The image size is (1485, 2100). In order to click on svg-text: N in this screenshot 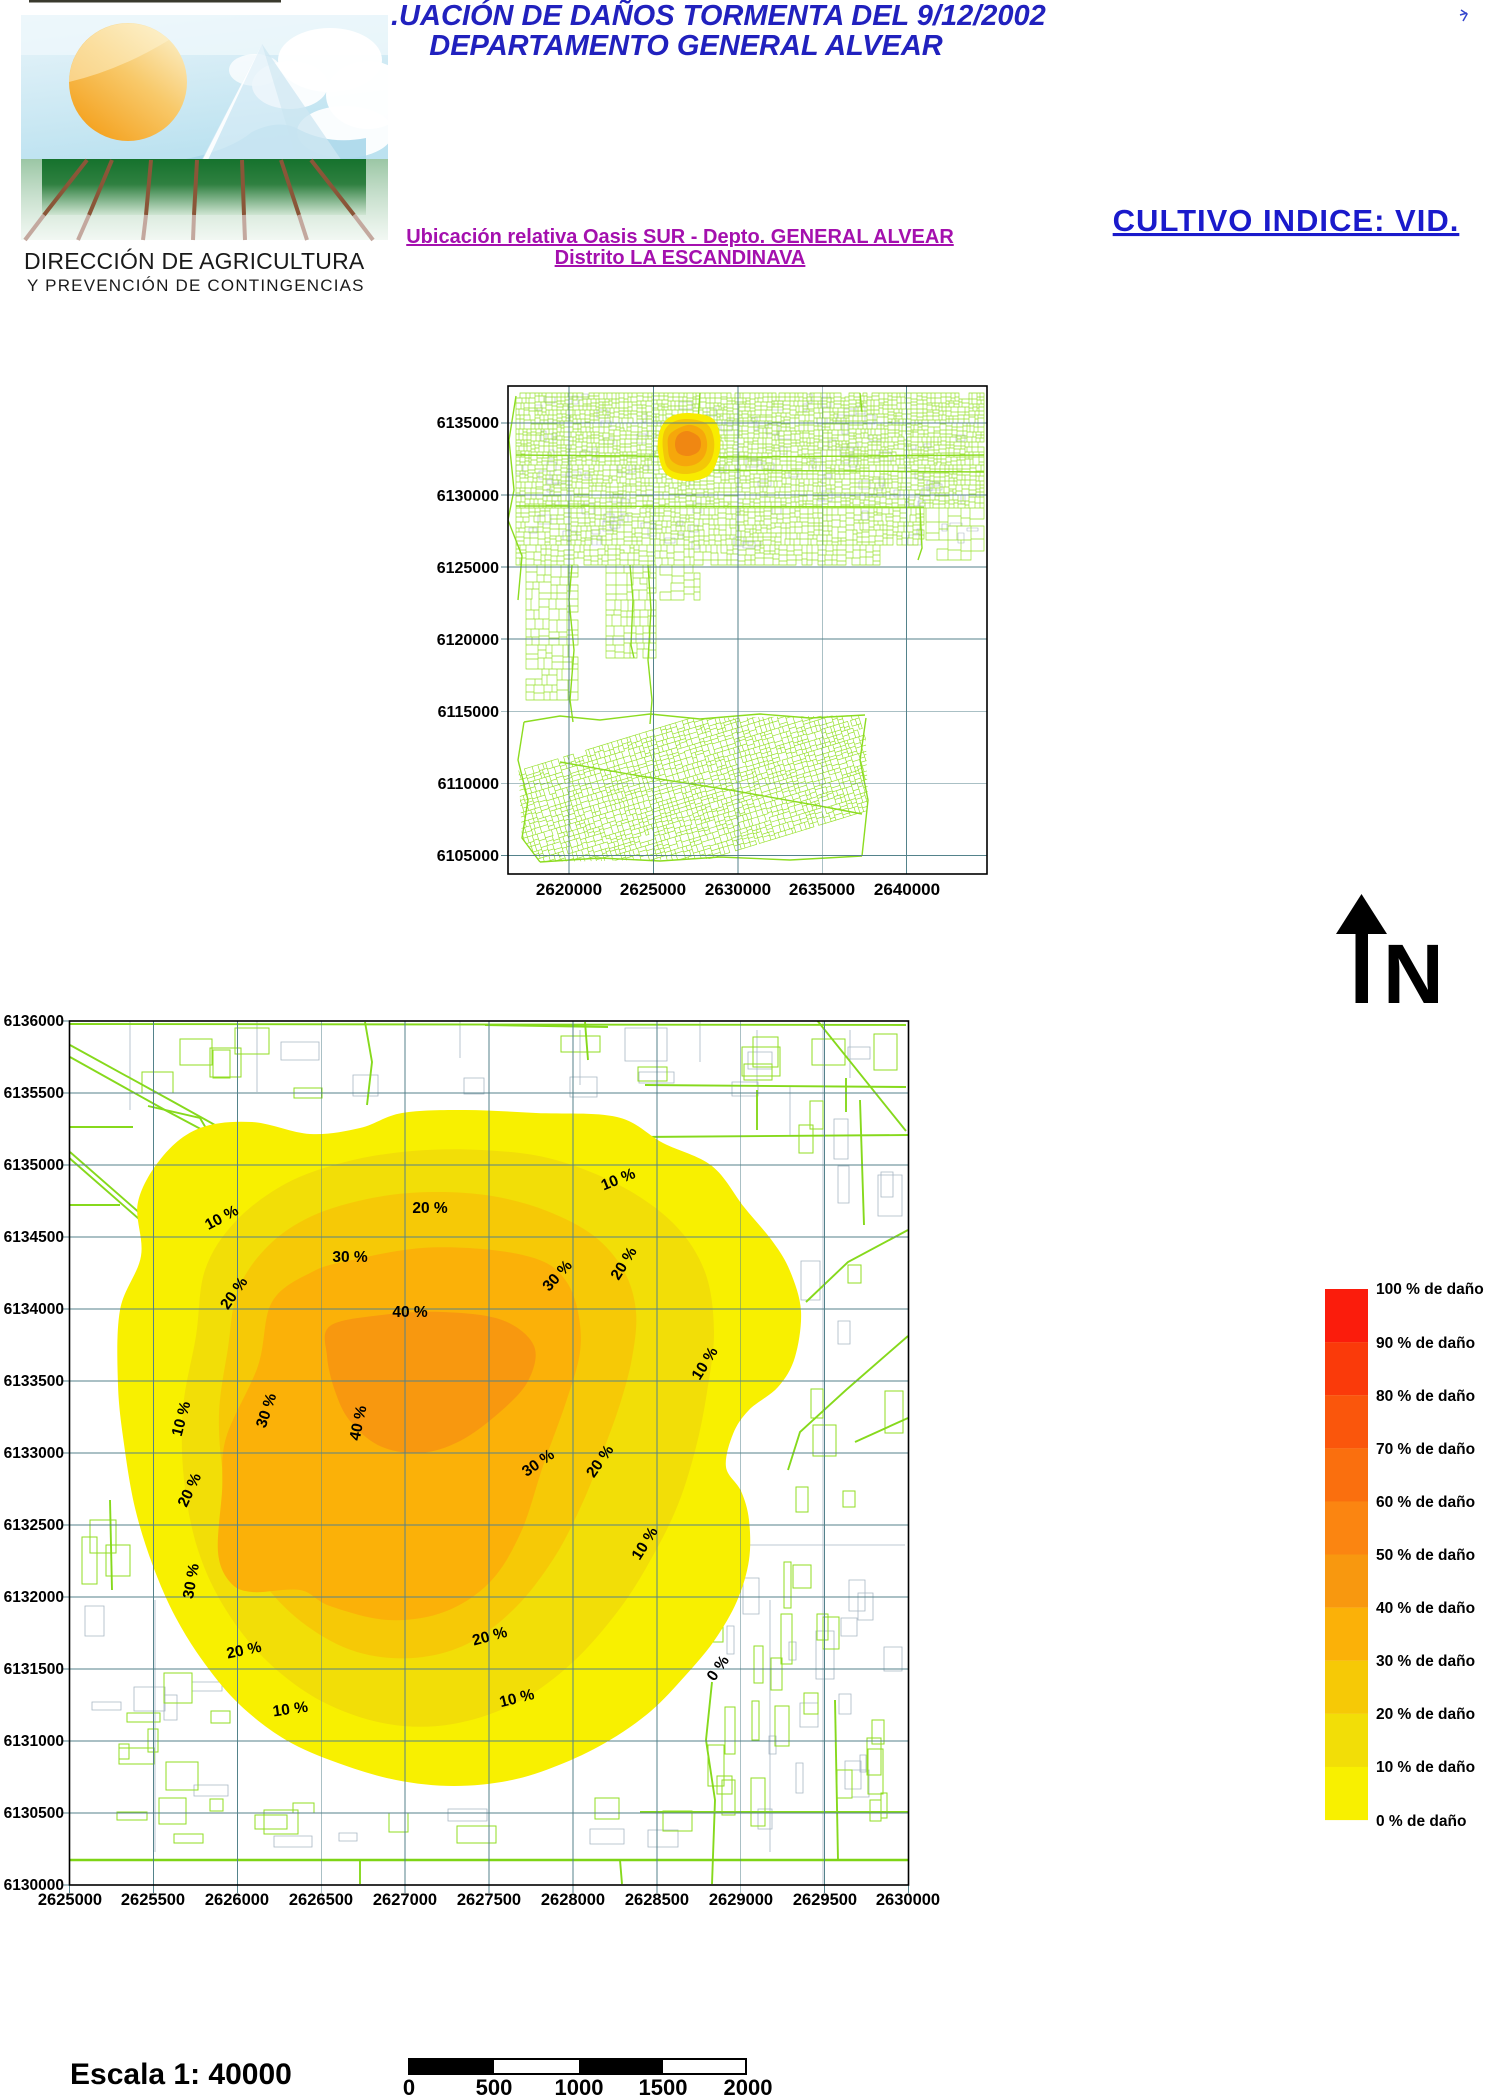, I will do `click(1413, 974)`.